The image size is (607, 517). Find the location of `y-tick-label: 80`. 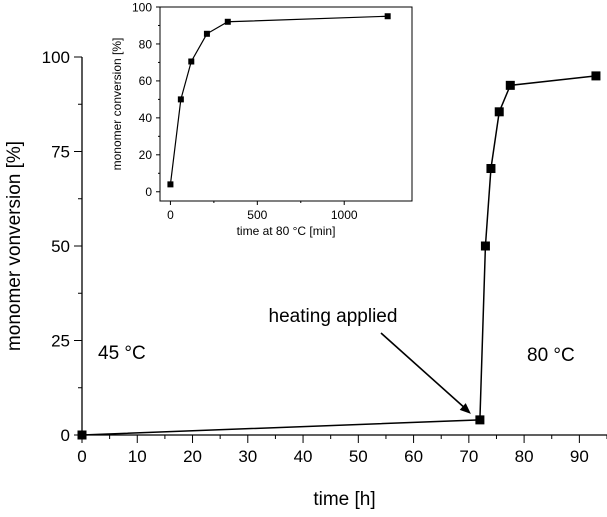

y-tick-label: 80 is located at coordinates (146, 44).